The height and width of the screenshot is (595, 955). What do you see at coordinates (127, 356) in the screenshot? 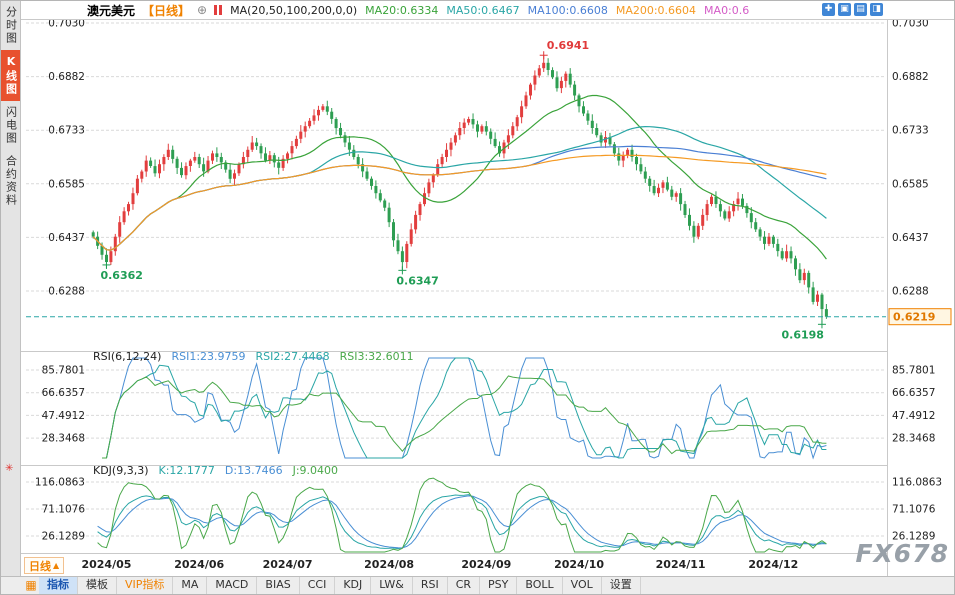
I see `rsi-readout: RSI(6,12,24)` at bounding box center [127, 356].